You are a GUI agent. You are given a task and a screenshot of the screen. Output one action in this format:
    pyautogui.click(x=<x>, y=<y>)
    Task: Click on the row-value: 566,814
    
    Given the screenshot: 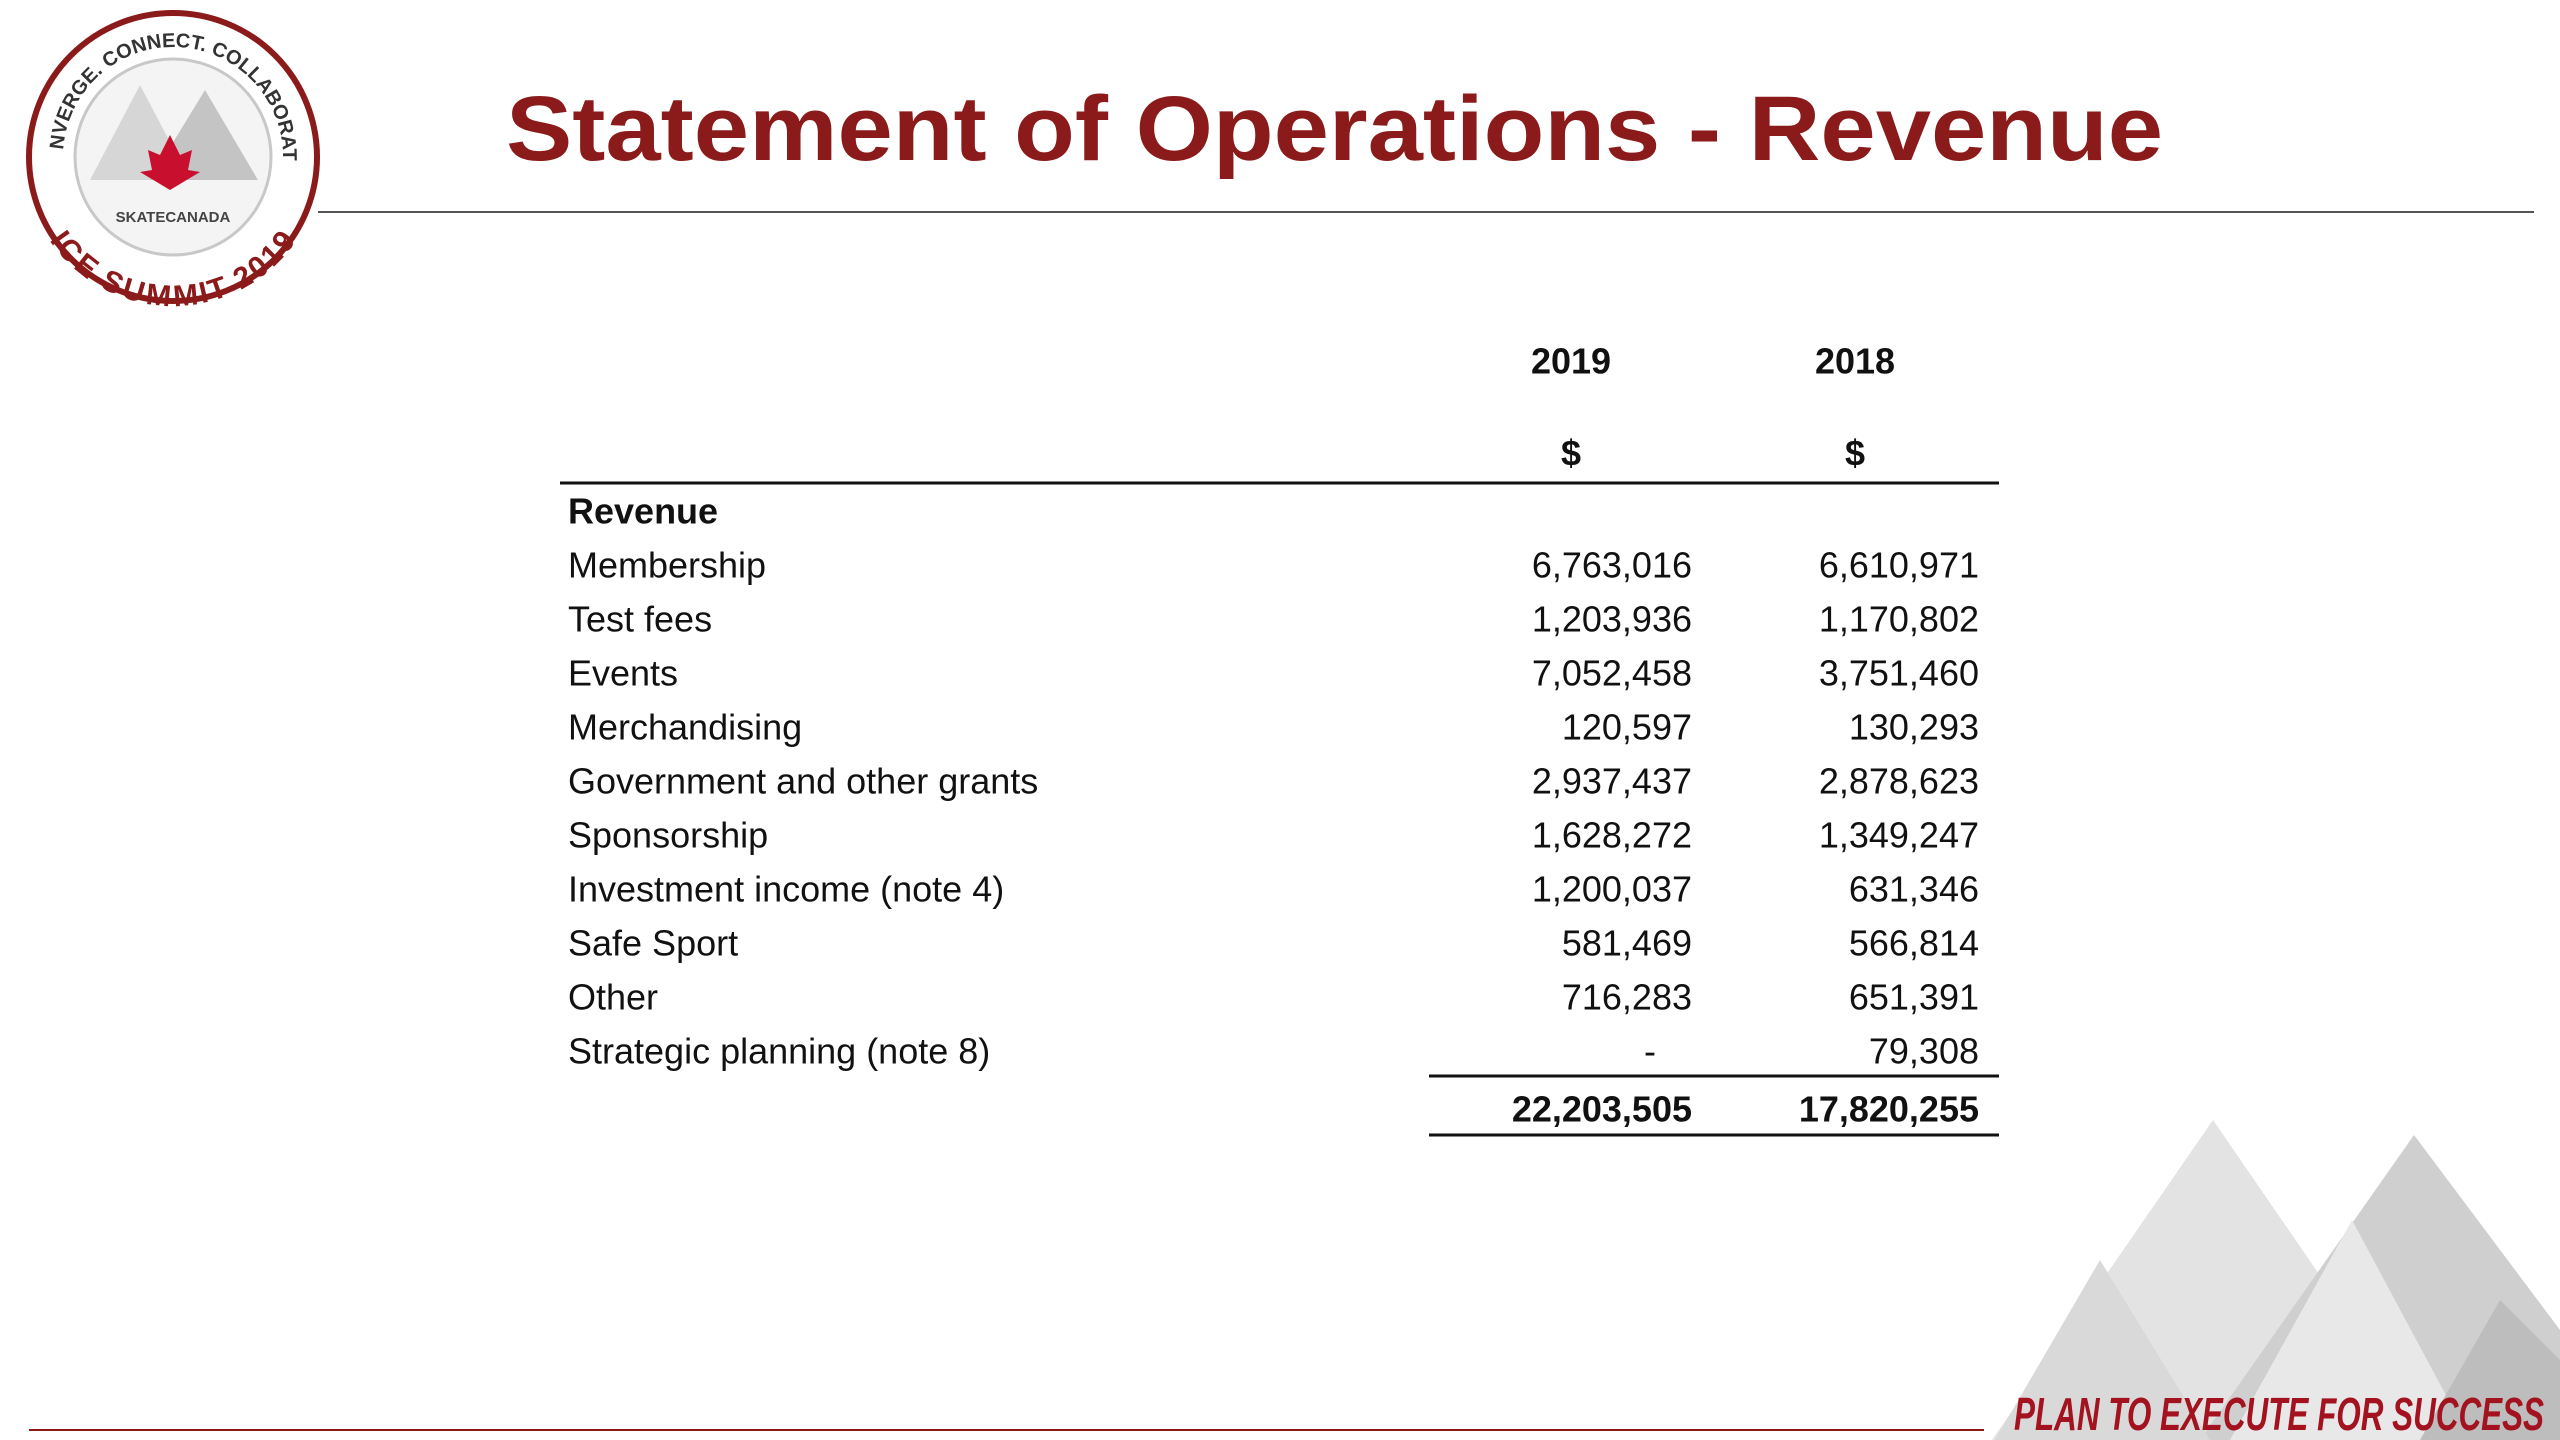 What is the action you would take?
    pyautogui.click(x=1914, y=943)
    